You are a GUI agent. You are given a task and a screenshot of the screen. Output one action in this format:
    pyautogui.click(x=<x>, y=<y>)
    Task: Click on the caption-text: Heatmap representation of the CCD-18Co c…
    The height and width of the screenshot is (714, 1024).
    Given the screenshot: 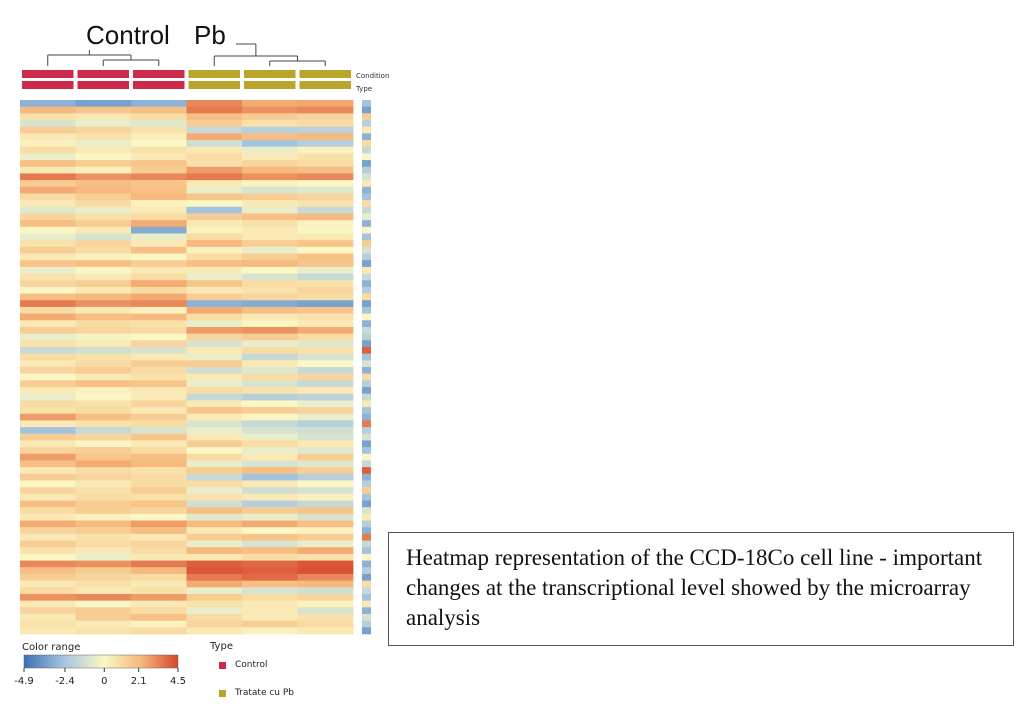 What is the action you would take?
    pyautogui.click(x=694, y=587)
    